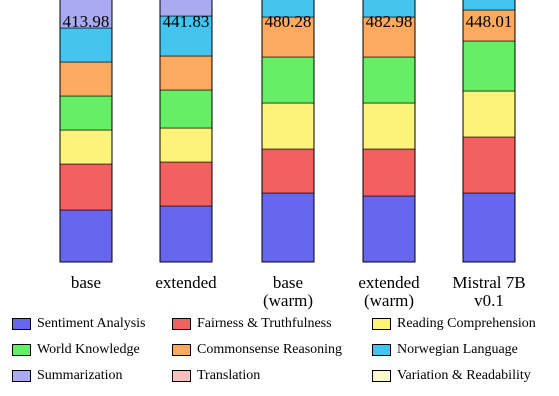 Image resolution: width=559 pixels, height=396 pixels. What do you see at coordinates (389, 282) in the screenshot?
I see `x-tick-label-3-0: extended` at bounding box center [389, 282].